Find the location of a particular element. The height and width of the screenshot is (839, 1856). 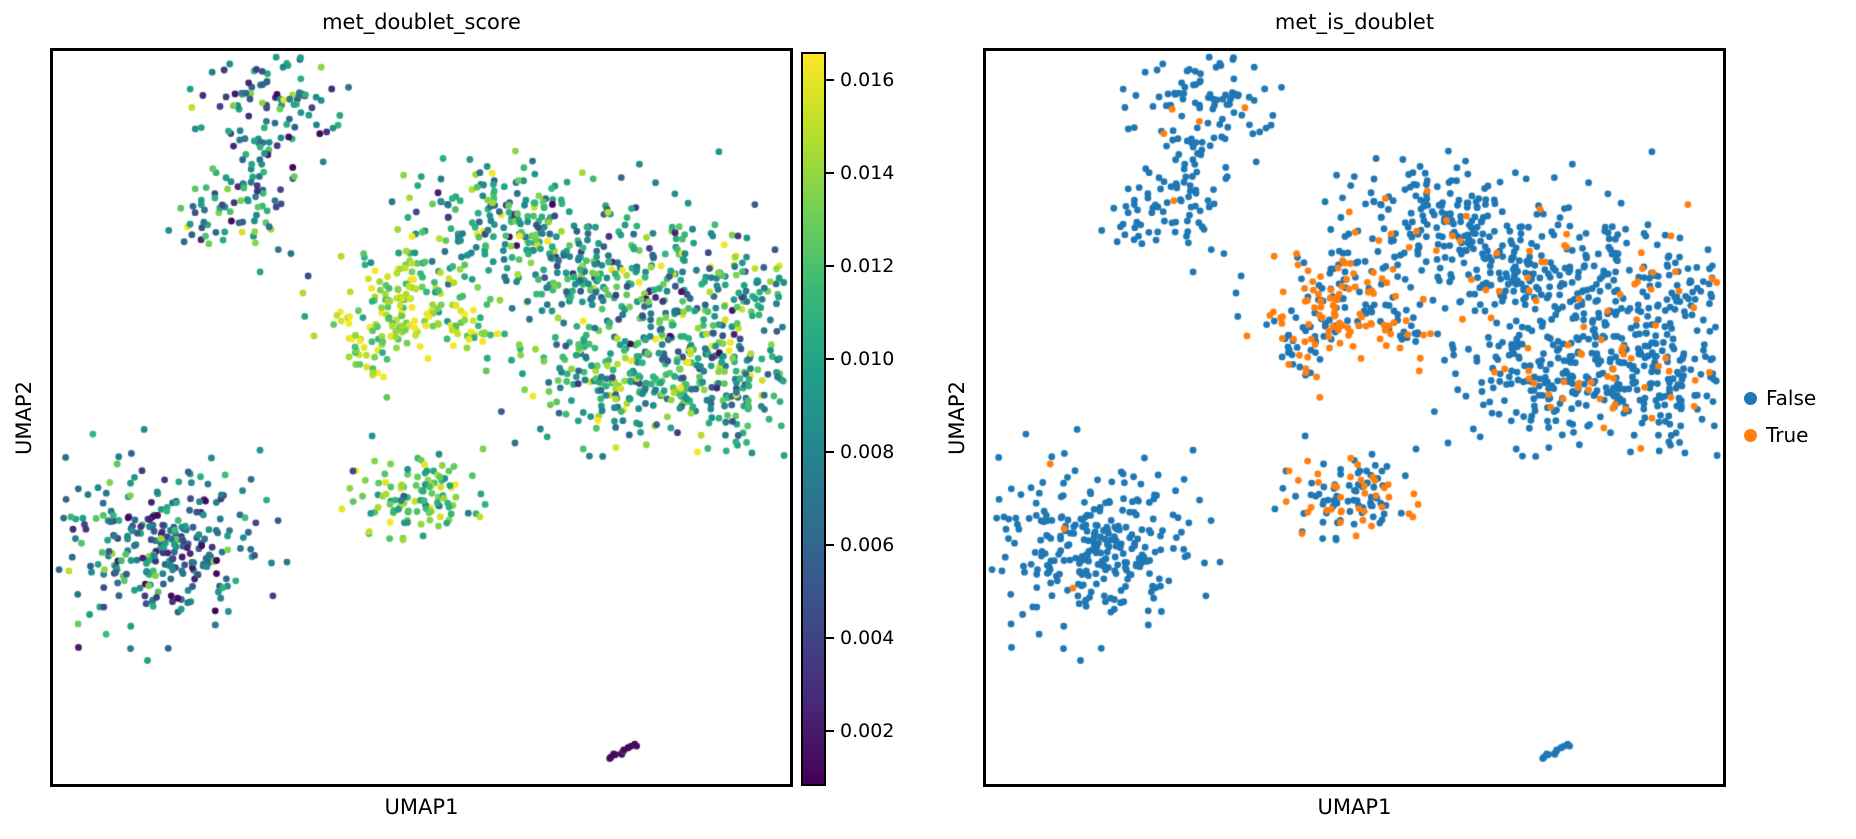

doublet-legend: False True is located at coordinates (1780, 416).